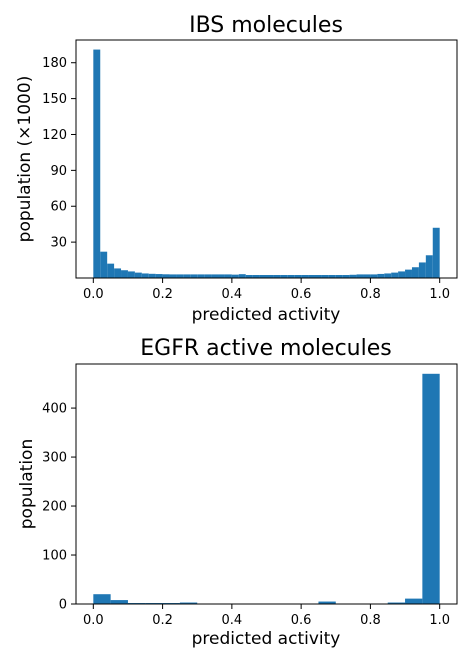  Describe the element at coordinates (58, 171) in the screenshot. I see `y-tick-label: 90` at that location.